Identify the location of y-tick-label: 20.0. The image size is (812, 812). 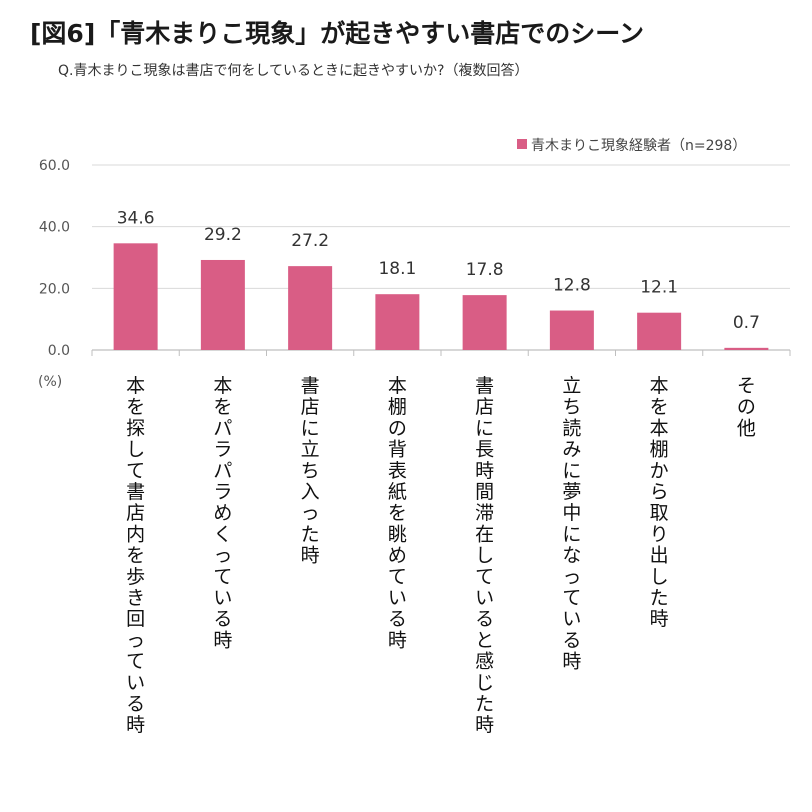
(54, 289).